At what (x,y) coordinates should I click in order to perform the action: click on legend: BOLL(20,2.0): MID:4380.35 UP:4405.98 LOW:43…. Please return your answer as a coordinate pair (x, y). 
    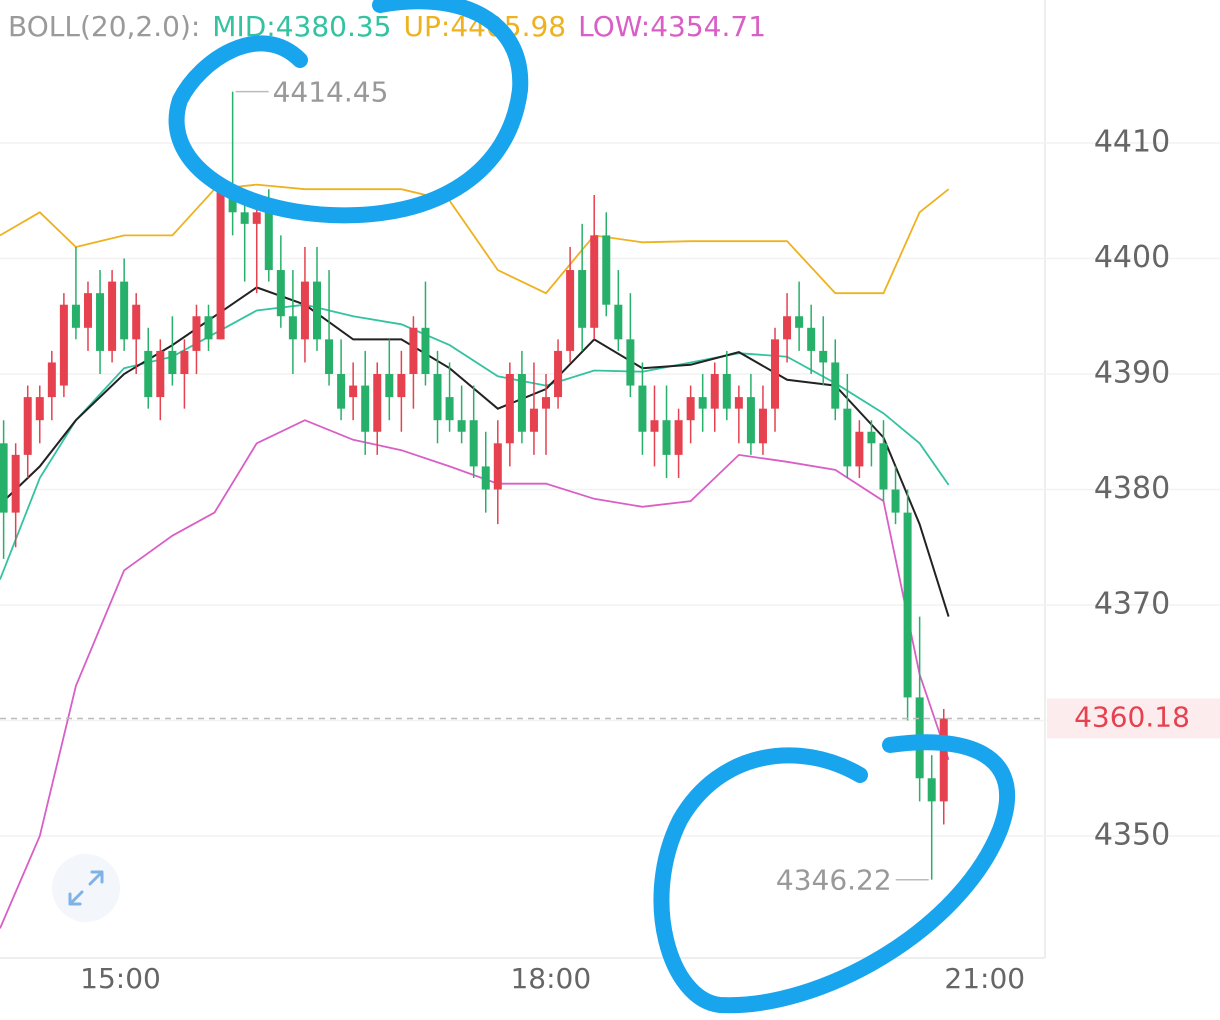
    Looking at the image, I should click on (387, 26).